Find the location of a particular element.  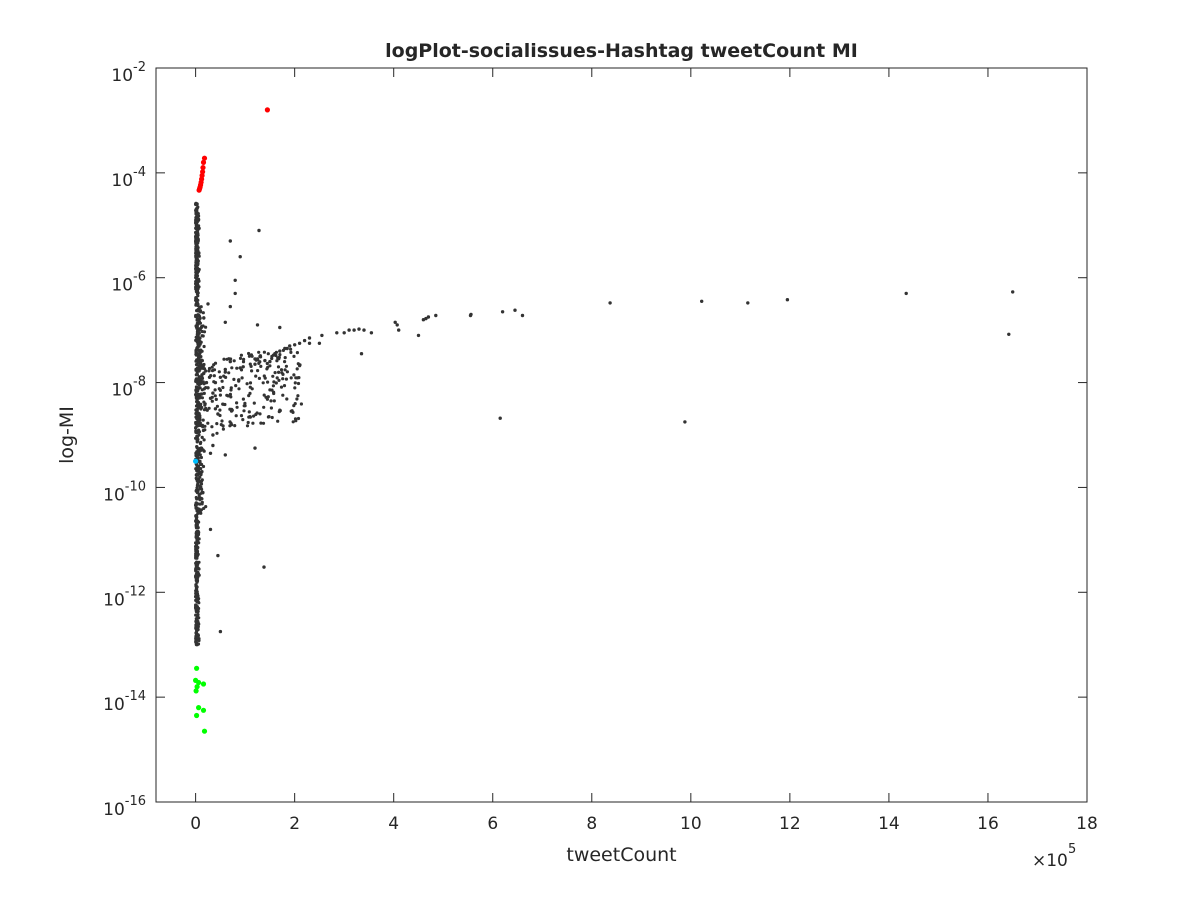

x-tick-label: 2 is located at coordinates (294, 824).